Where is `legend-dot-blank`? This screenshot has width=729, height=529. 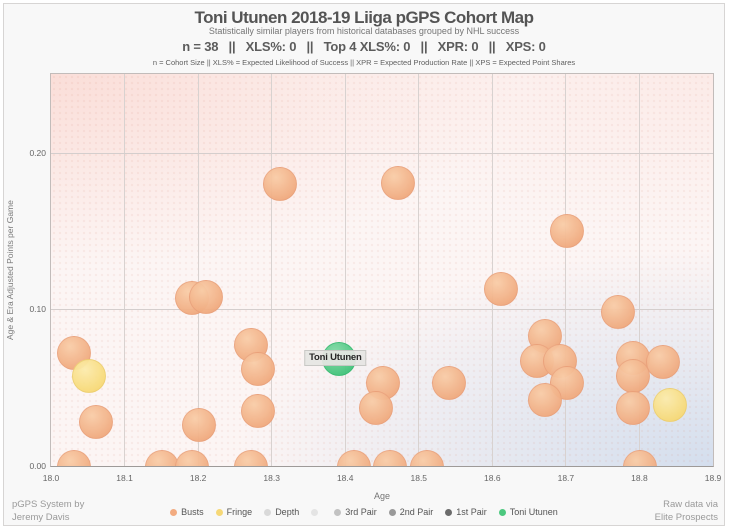
legend-dot-blank is located at coordinates (315, 512).